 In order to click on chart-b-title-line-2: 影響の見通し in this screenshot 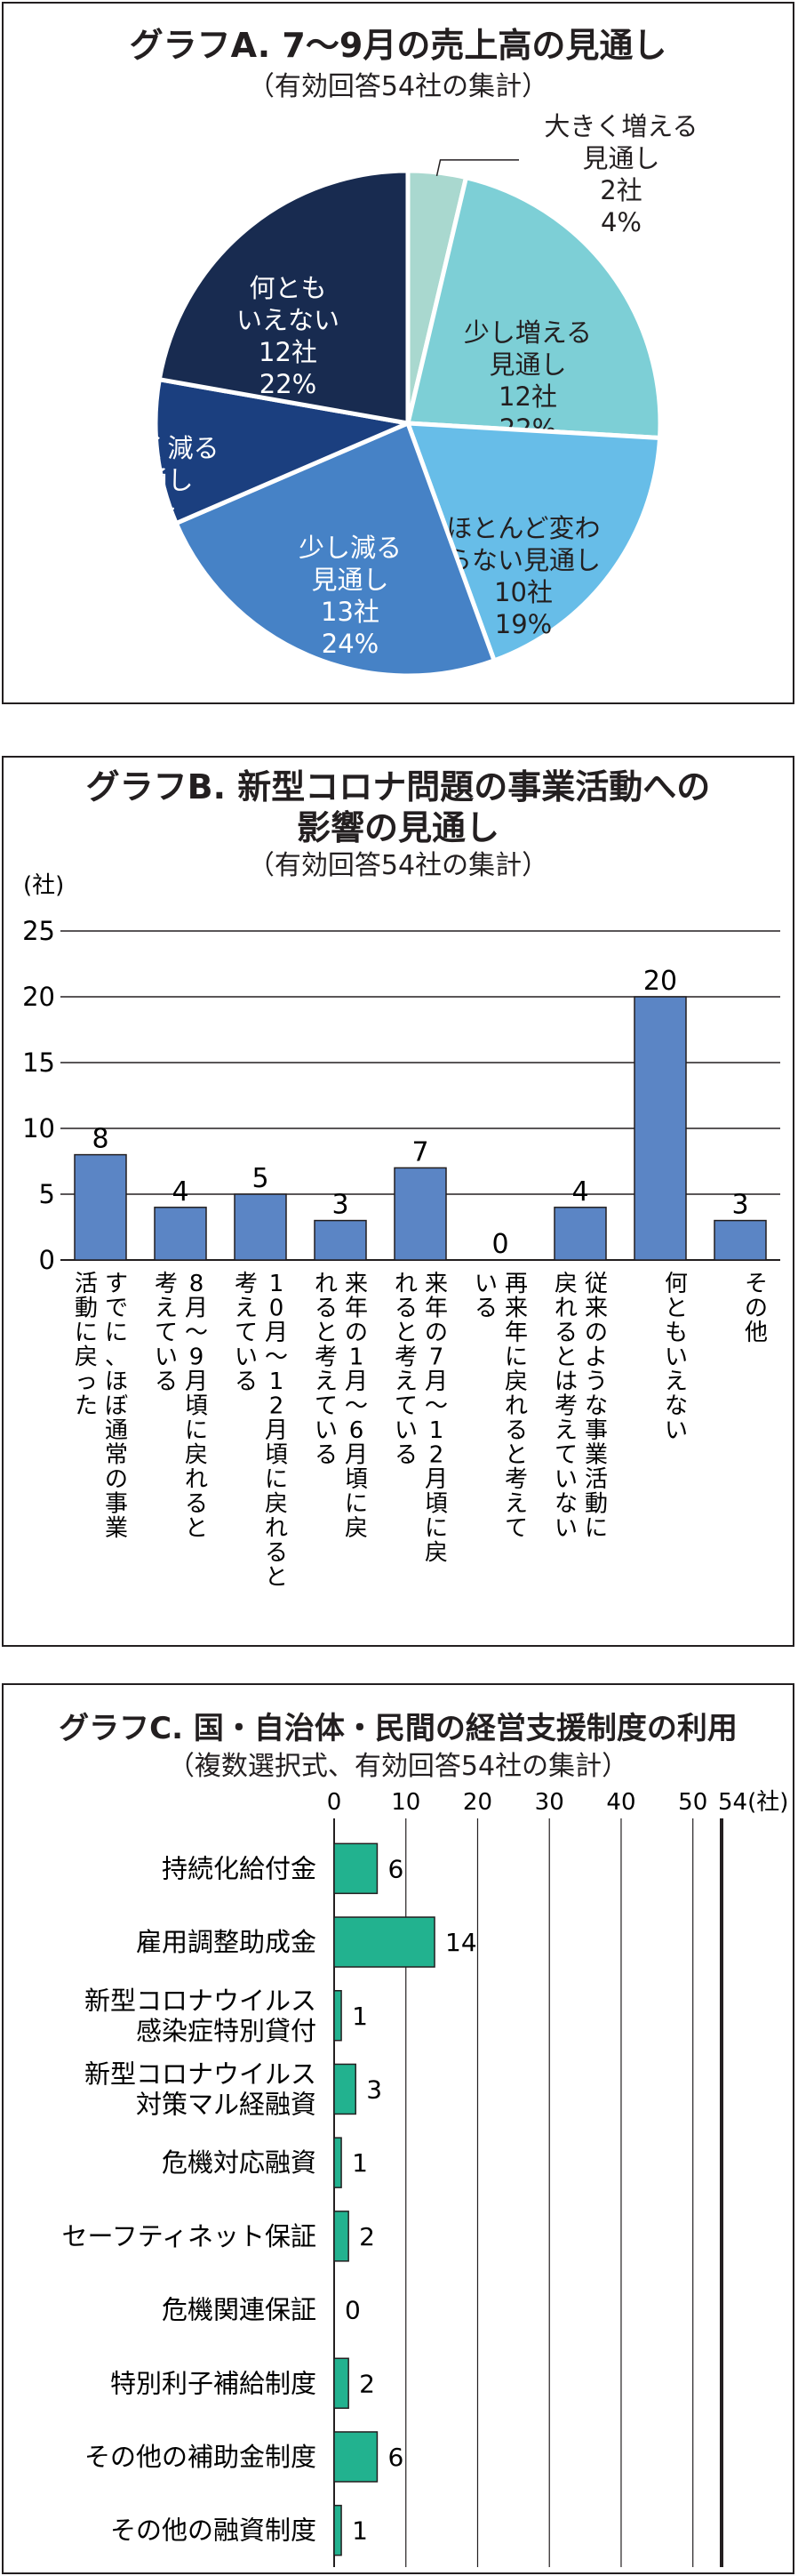, I will do `click(398, 827)`.